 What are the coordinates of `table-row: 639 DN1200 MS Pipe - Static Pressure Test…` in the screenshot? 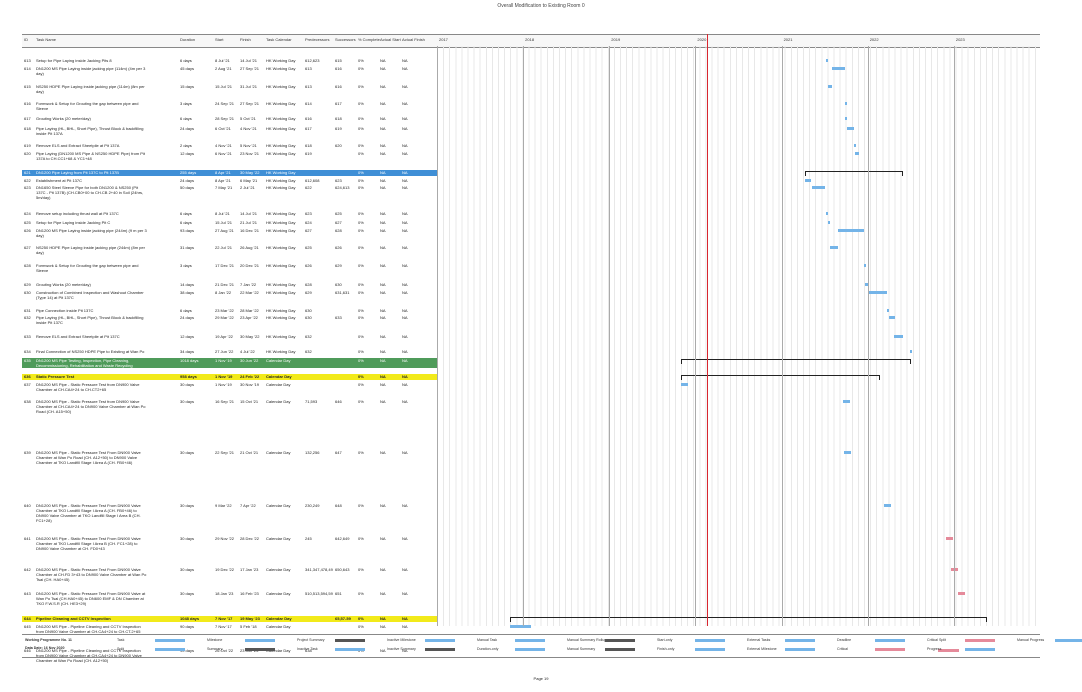 It's located at (229, 465).